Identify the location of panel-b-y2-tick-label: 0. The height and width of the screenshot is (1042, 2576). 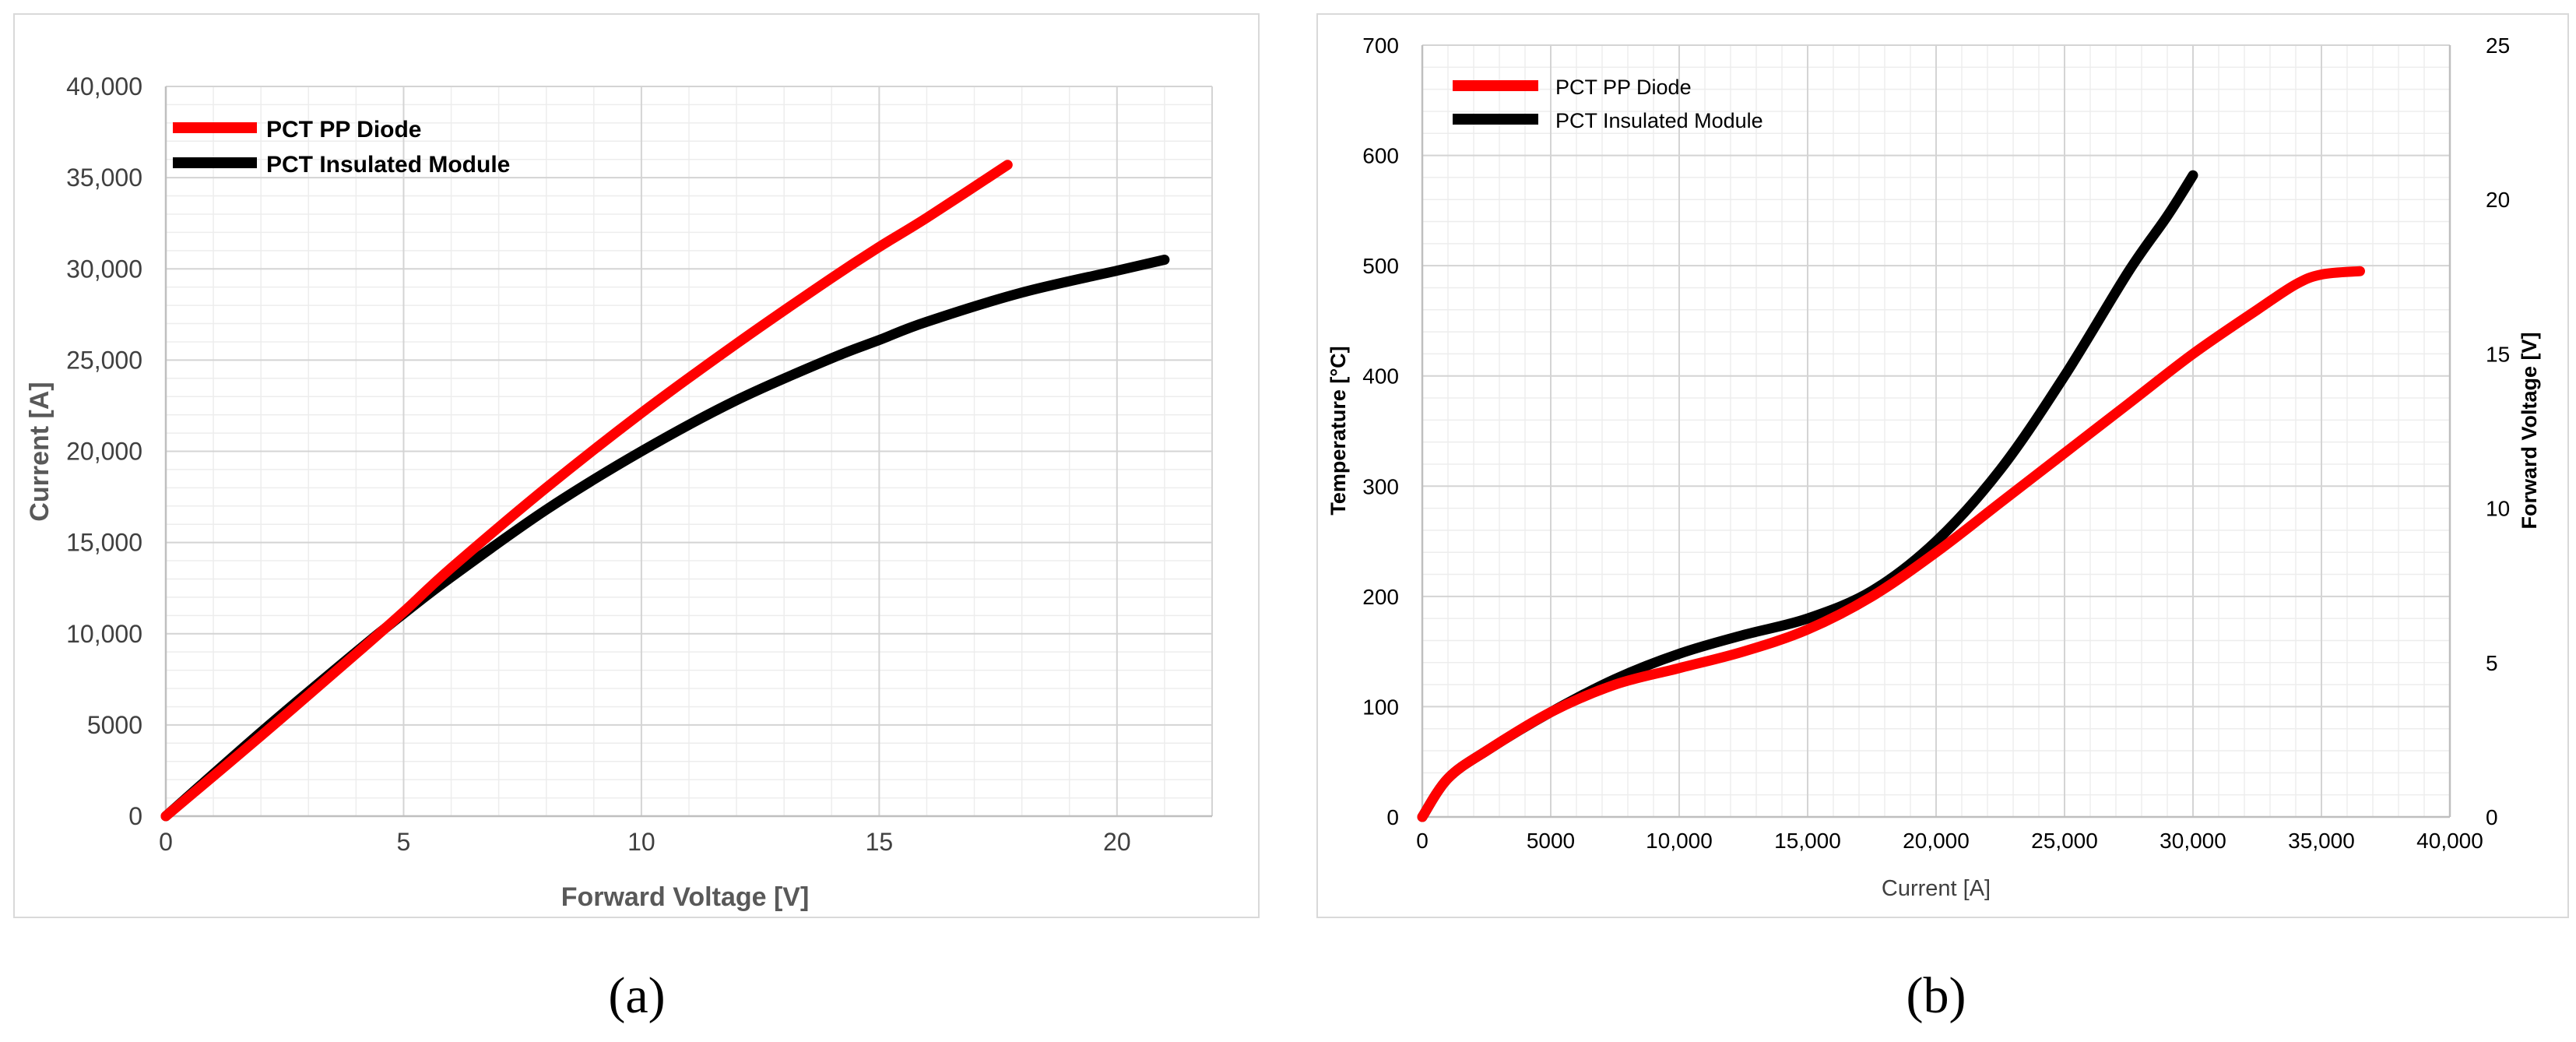
(2492, 817).